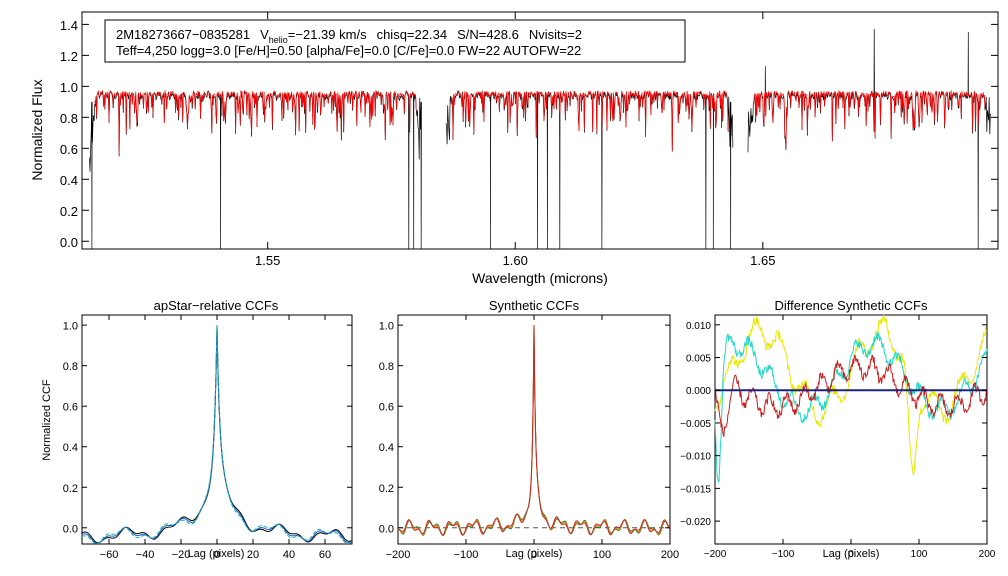  Describe the element at coordinates (47, 420) in the screenshot. I see `apstar-ylabel: Normalized CCF` at that location.